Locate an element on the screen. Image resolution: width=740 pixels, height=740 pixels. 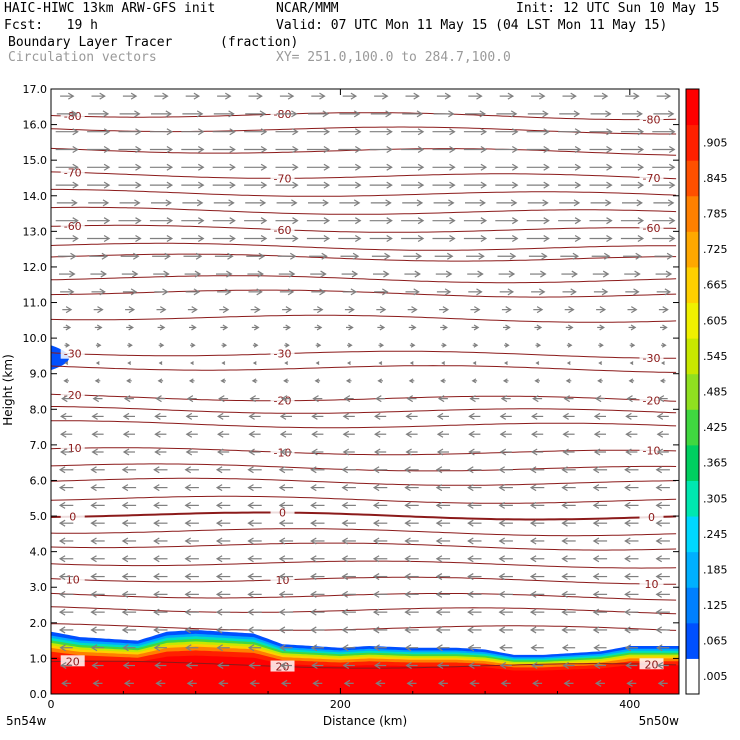
field-units: (fraction) is located at coordinates (259, 42).